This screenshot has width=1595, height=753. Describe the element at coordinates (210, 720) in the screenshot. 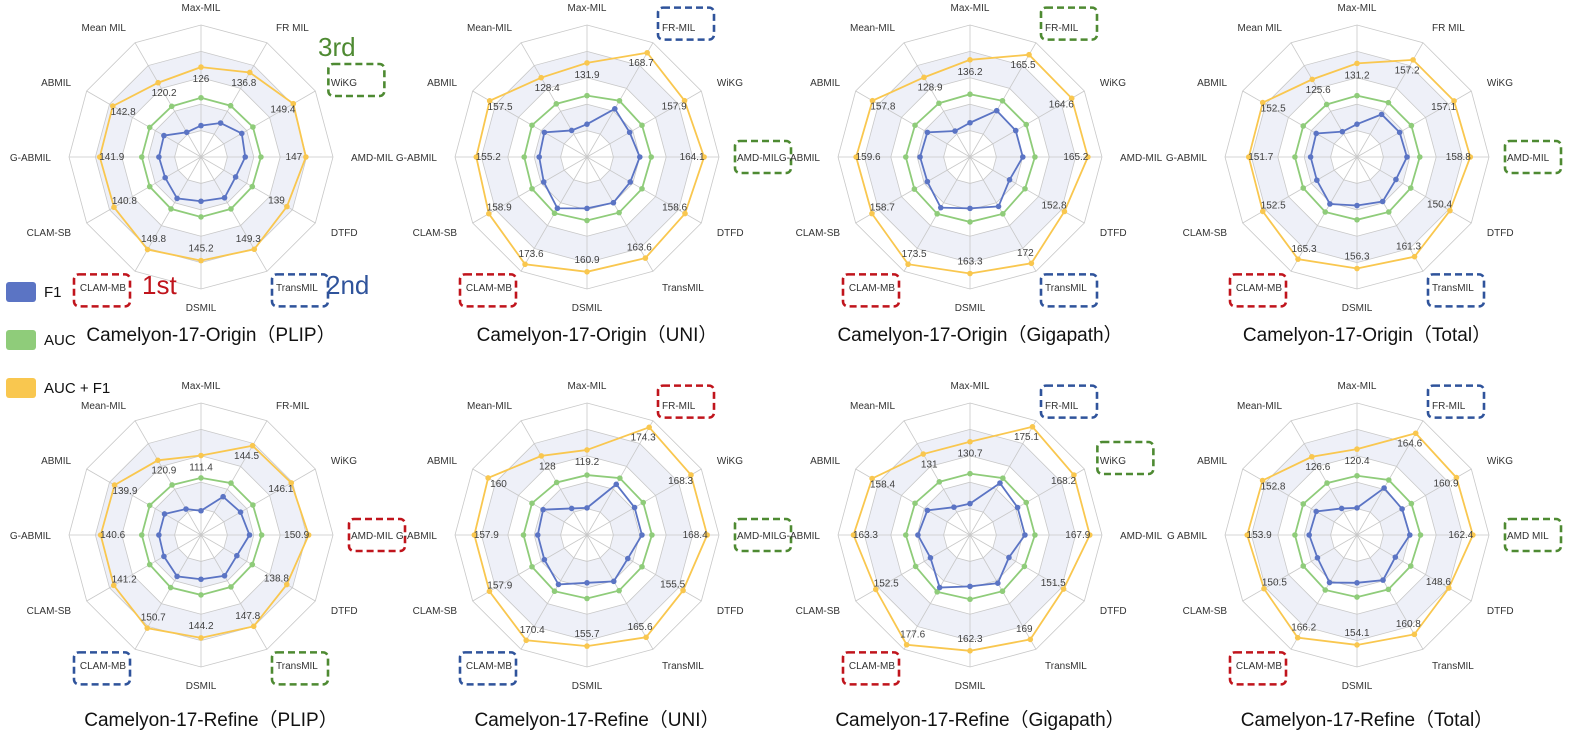

I see `chart-title: Camelyon-17-Refine（PLIP）` at that location.